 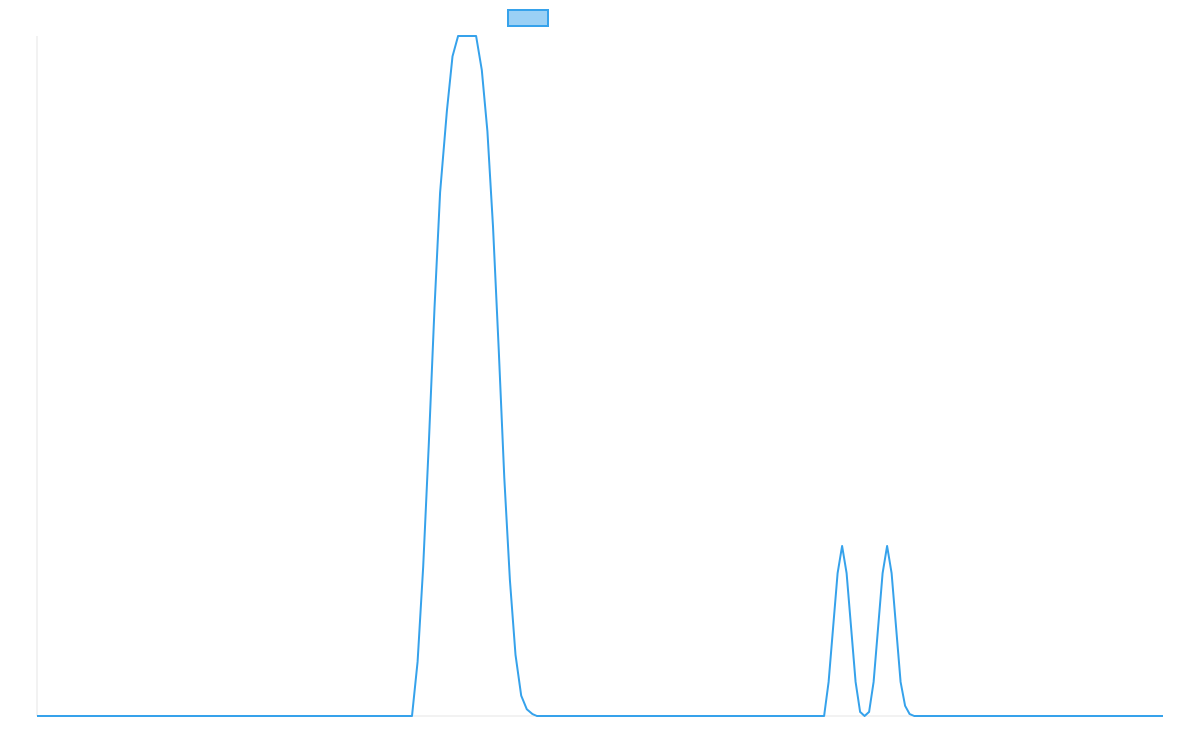 I want to click on legend-swatch, so click(x=528, y=18).